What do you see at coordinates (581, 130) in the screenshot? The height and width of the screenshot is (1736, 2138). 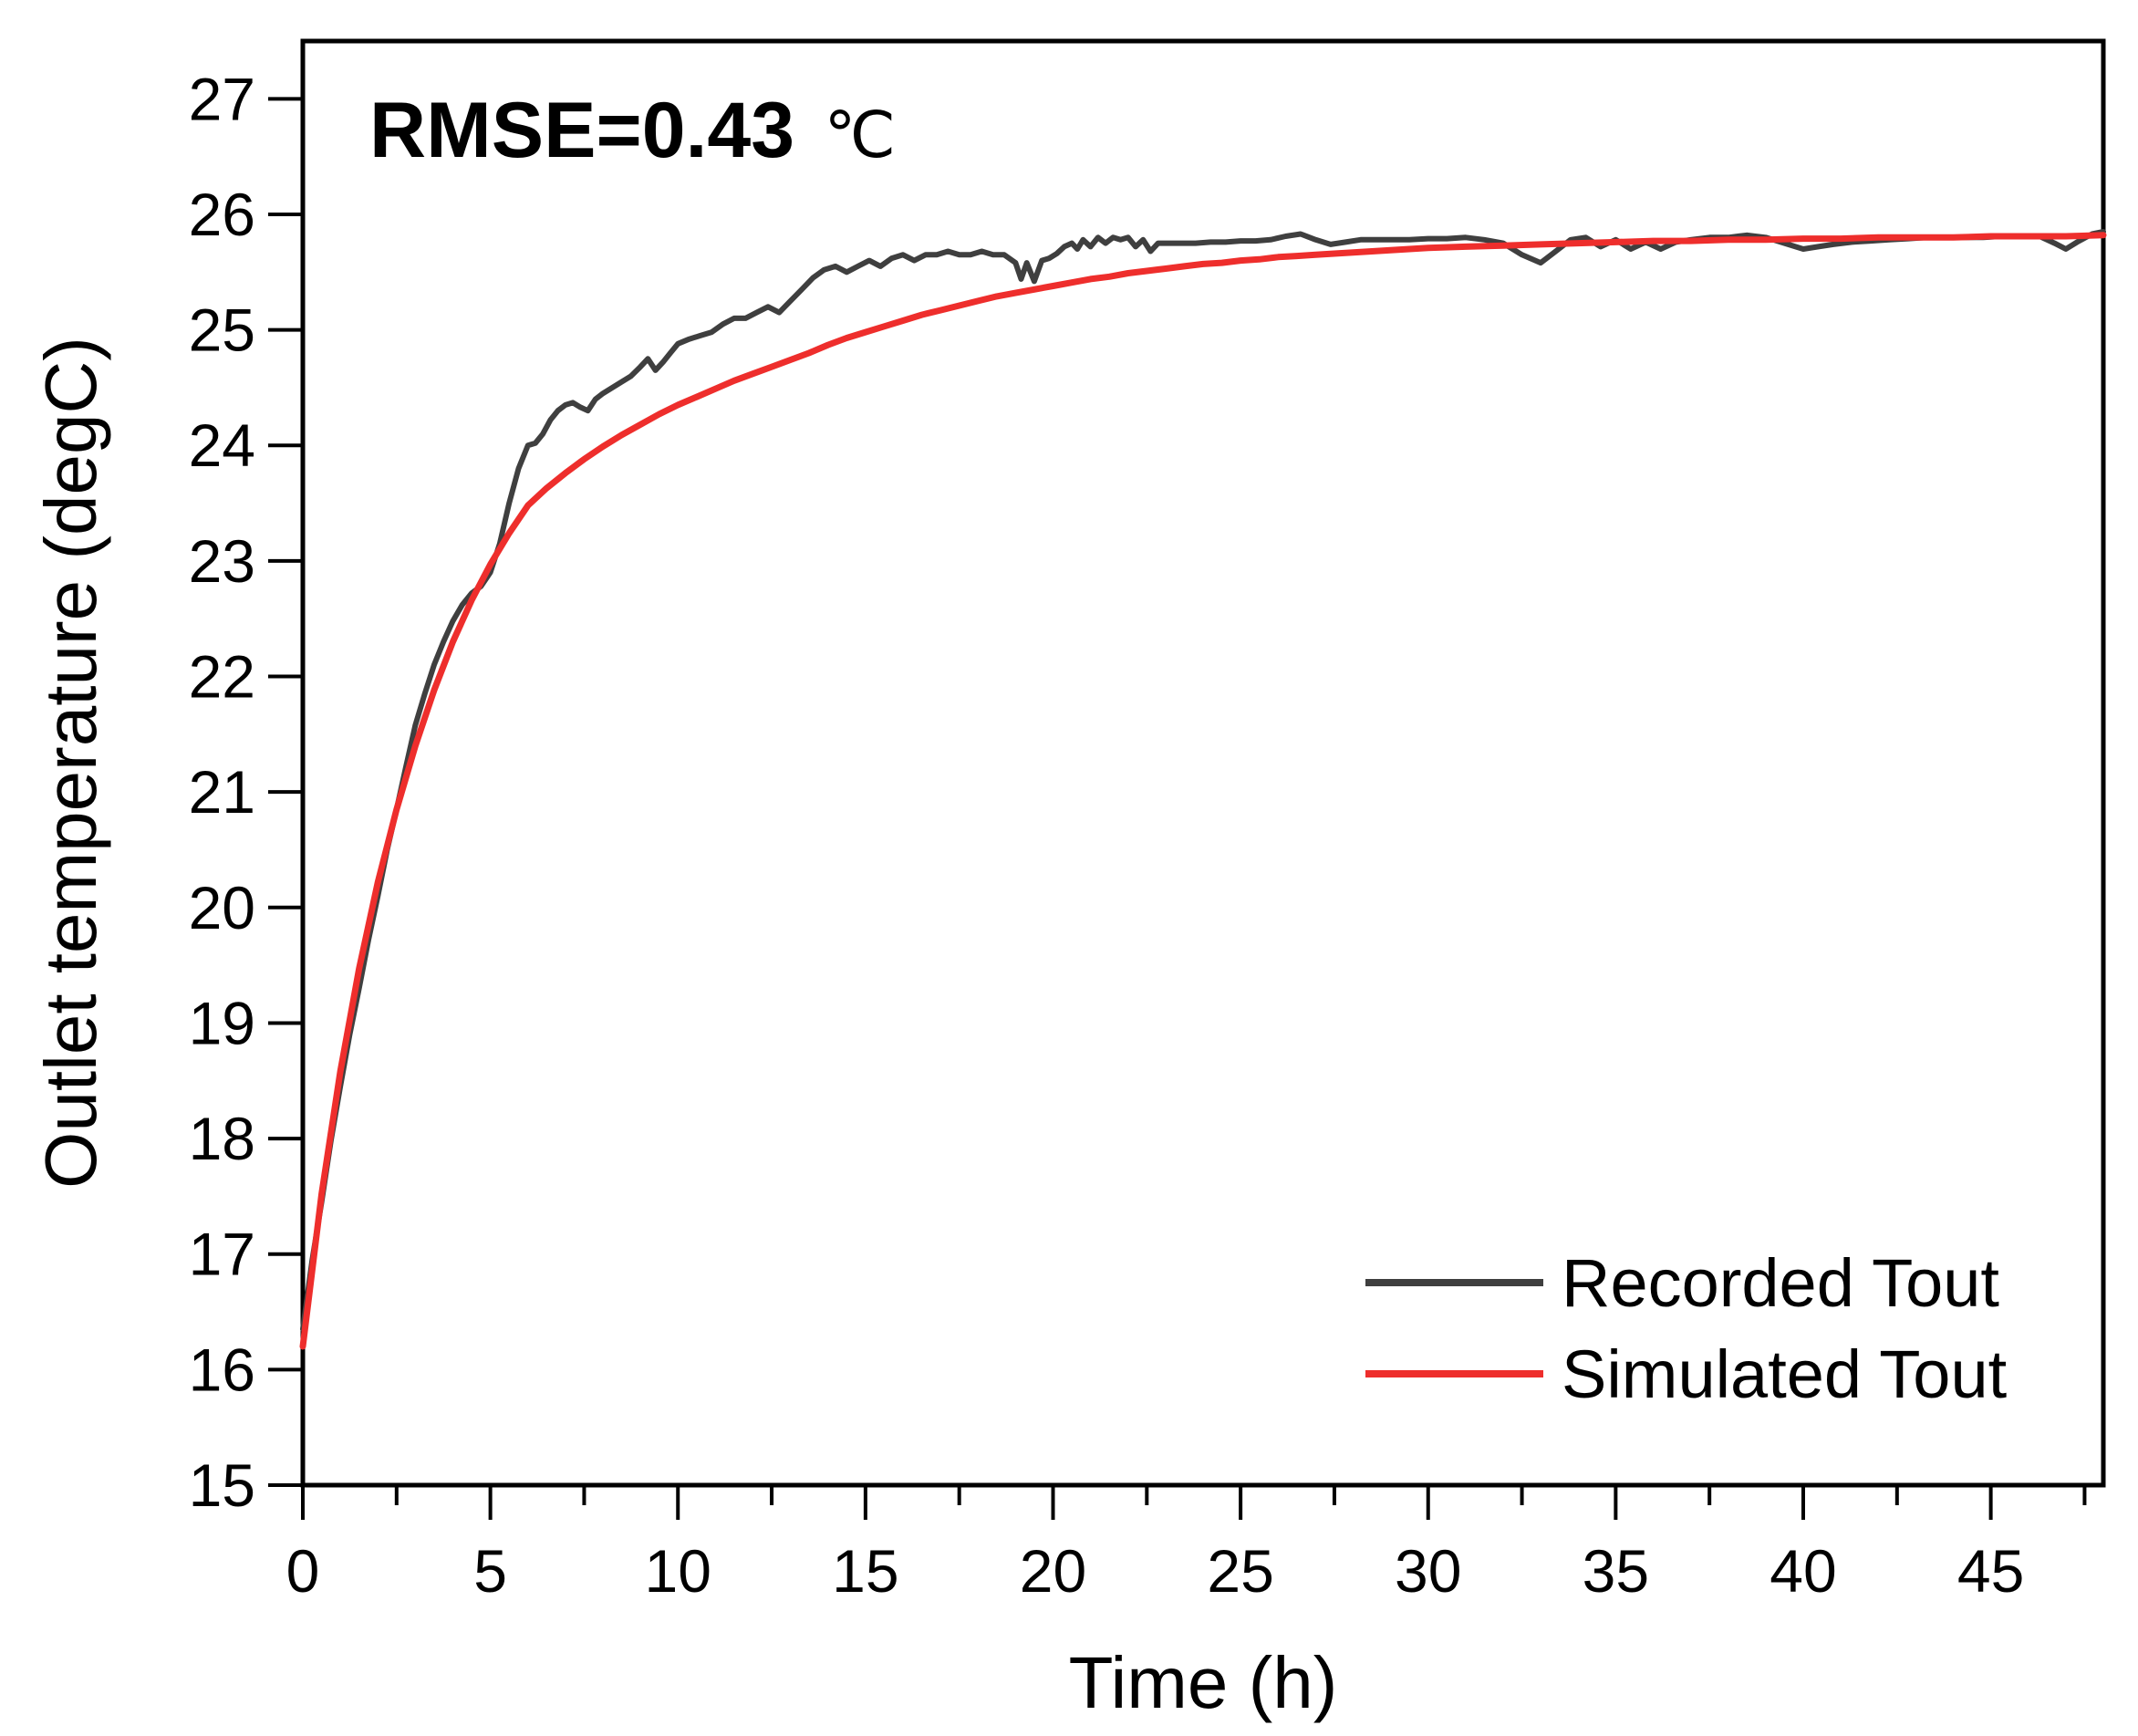 I see `rmse-value-text: RMSE=0.43` at bounding box center [581, 130].